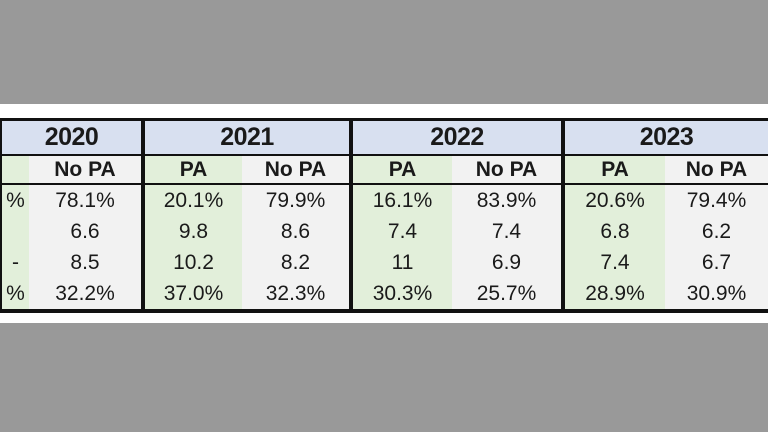 The width and height of the screenshot is (768, 432). I want to click on column-2022-pa: PA 16.1% 7.4 11 30.3%, so click(402, 232).